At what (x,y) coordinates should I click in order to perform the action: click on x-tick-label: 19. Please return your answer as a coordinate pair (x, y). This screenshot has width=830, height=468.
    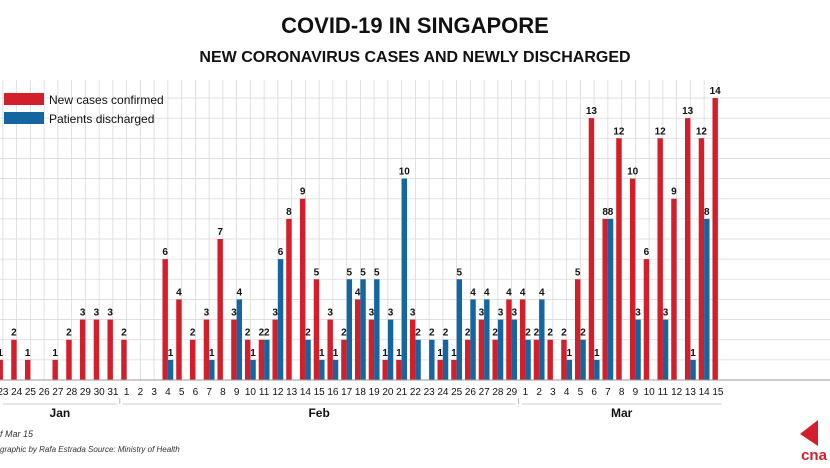
    Looking at the image, I should click on (375, 392).